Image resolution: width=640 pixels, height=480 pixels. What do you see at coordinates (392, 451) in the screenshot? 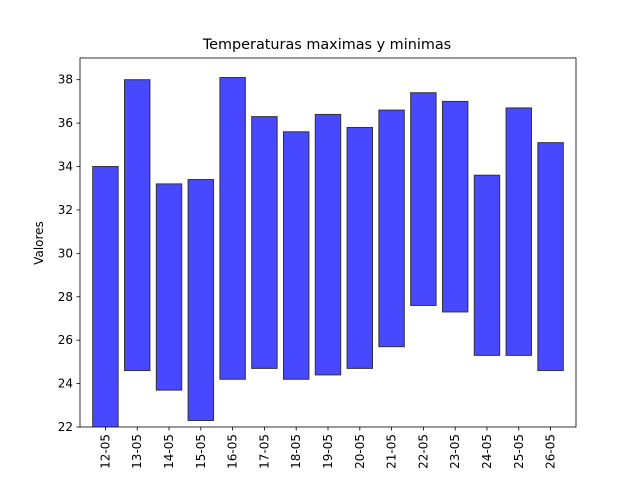
I see `x-tick-label-21-05: 21-05` at bounding box center [392, 451].